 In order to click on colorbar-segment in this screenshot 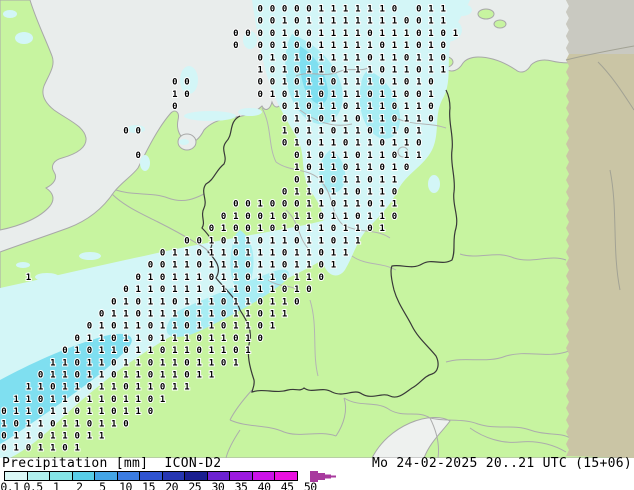, I will do `click(286, 476)`.